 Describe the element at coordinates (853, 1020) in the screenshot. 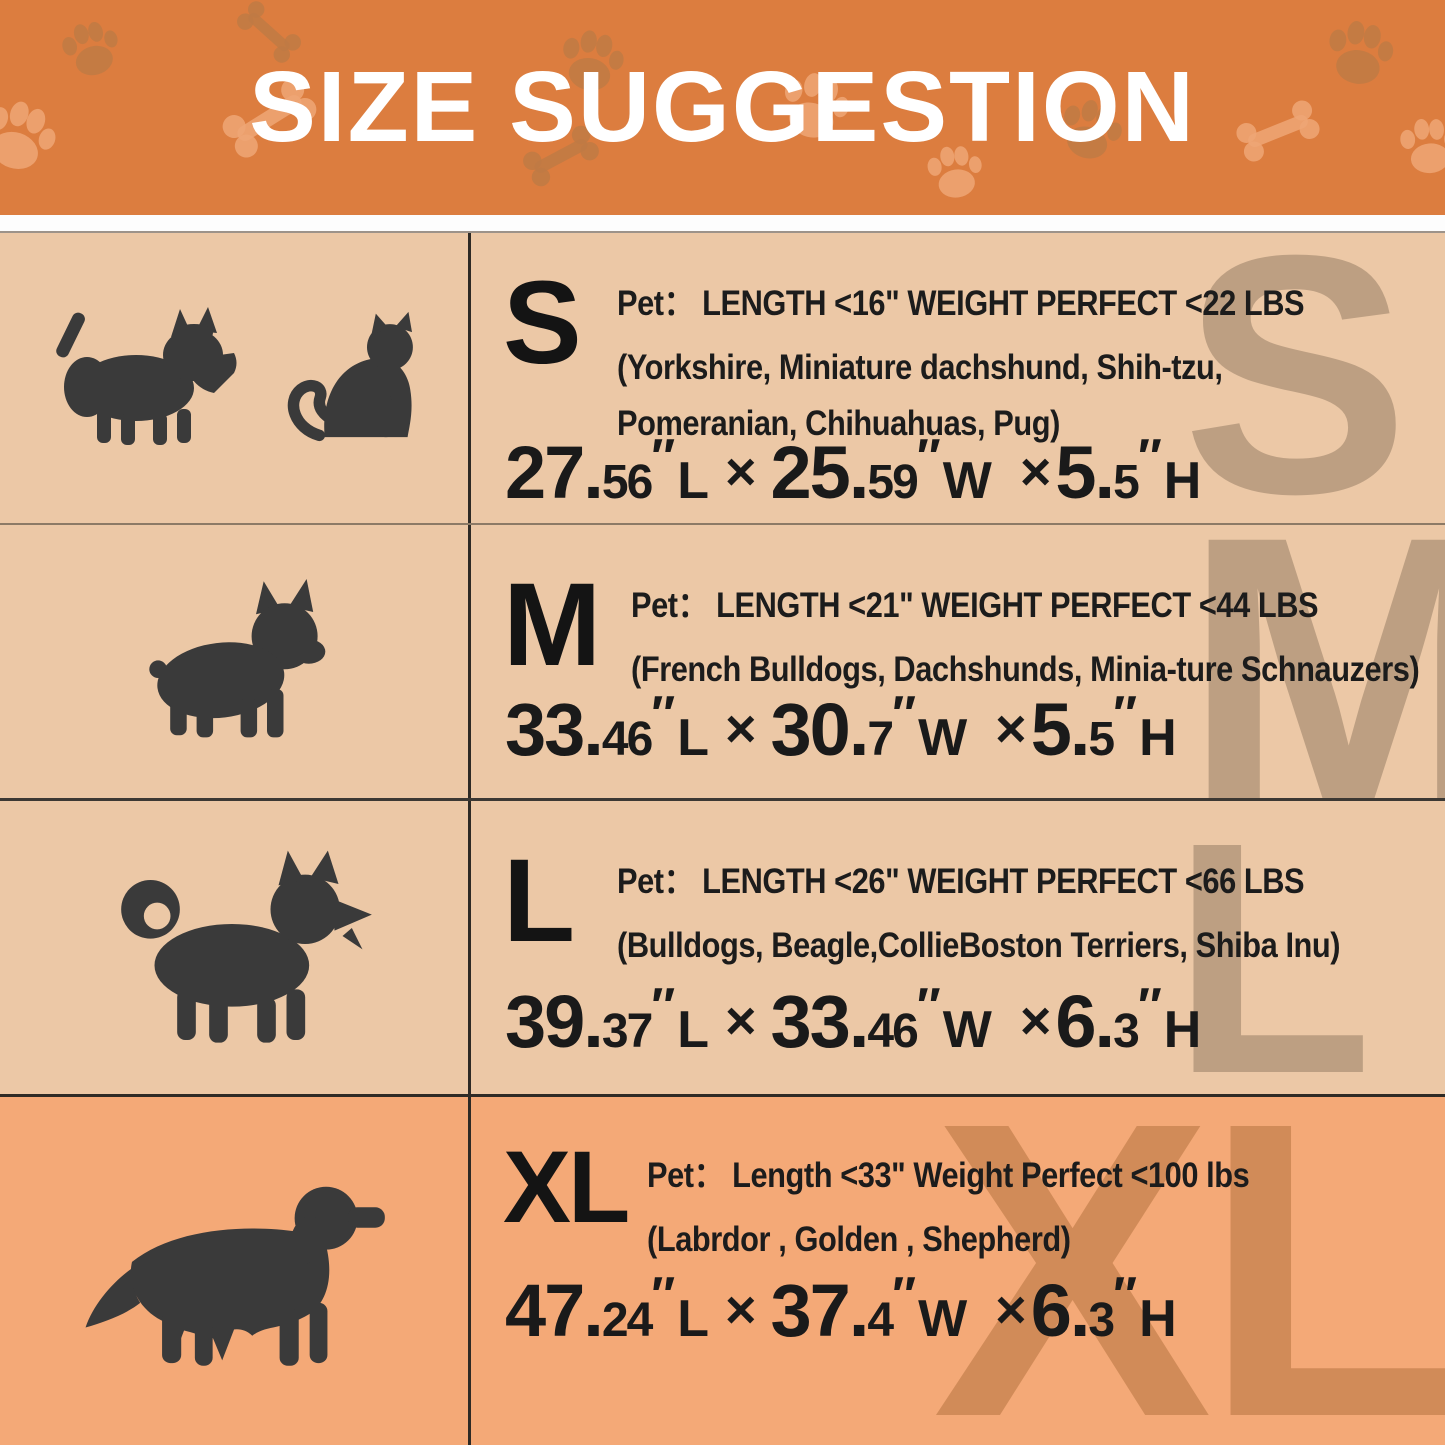

I see `dimensions-line-l: 39.37″L × 33.46″W ×6.3″H` at that location.